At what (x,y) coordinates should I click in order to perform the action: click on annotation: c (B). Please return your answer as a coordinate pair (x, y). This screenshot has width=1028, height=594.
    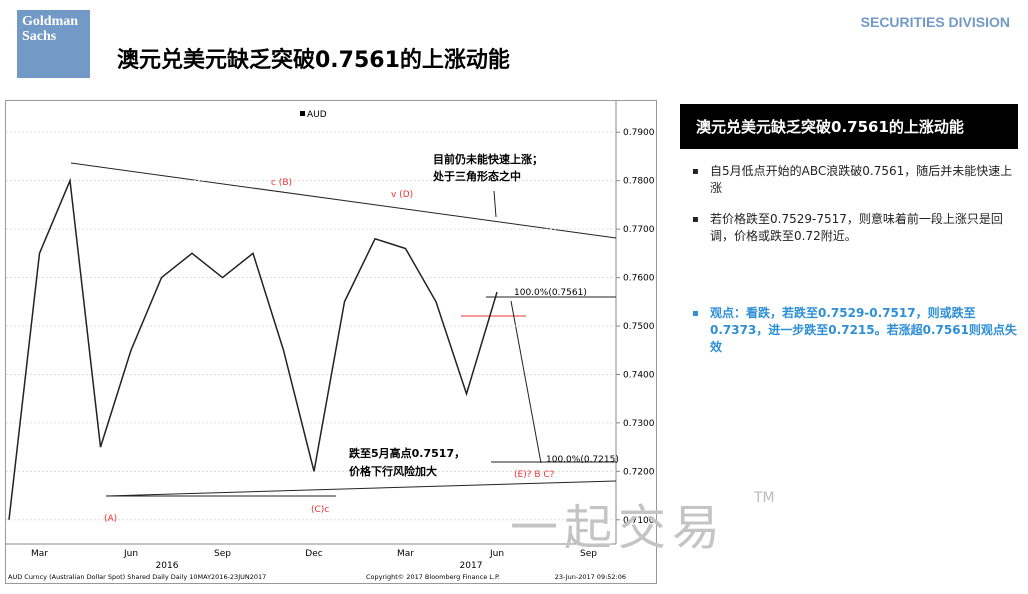
    Looking at the image, I should click on (281, 183).